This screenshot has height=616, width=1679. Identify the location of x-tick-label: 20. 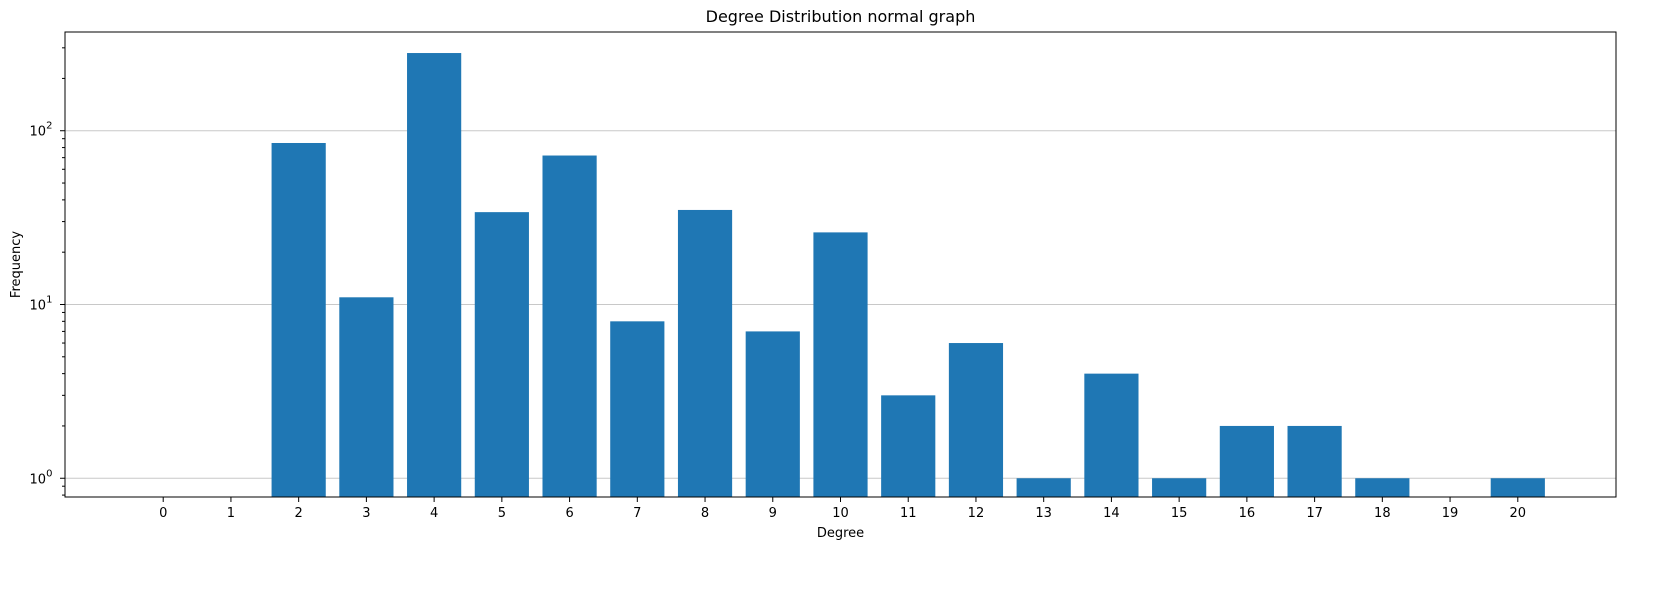
(1518, 513).